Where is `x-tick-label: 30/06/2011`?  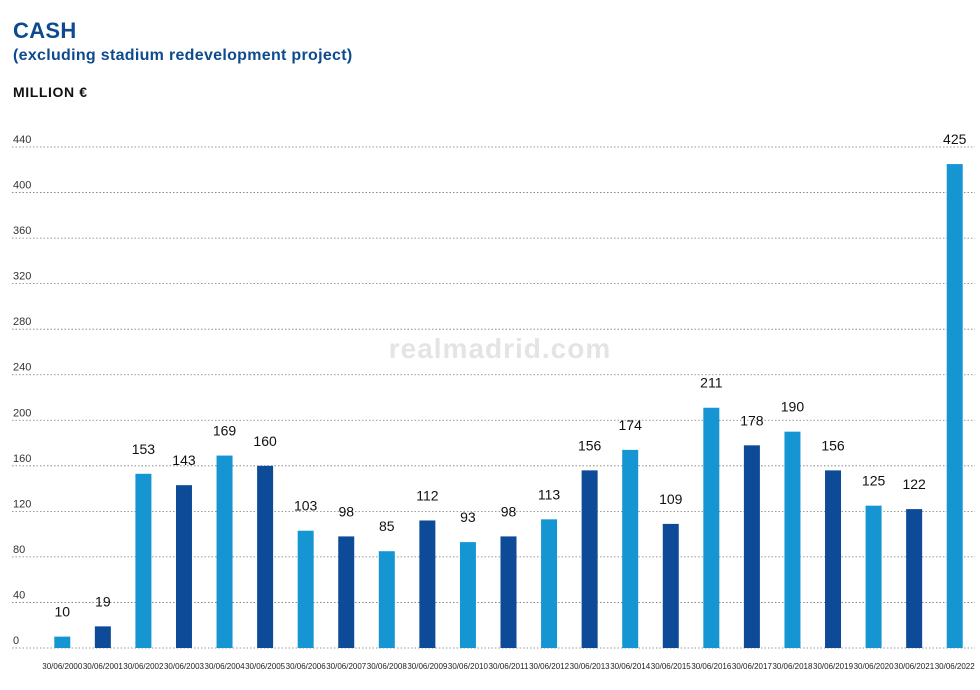 x-tick-label: 30/06/2011 is located at coordinates (509, 666).